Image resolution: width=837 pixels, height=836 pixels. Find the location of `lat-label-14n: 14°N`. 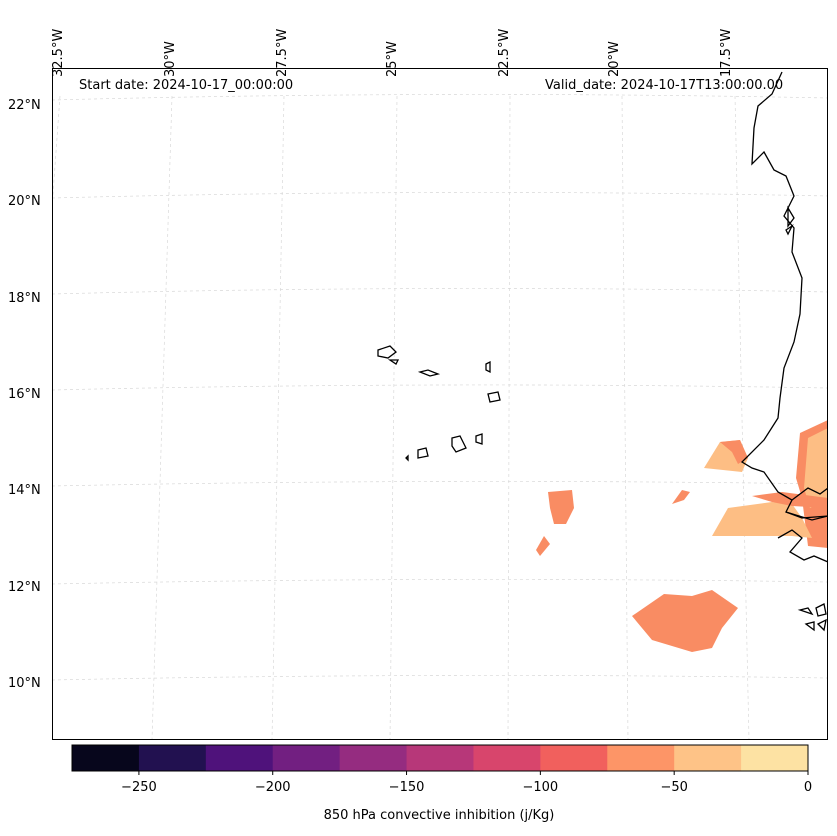

lat-label-14n: 14°N is located at coordinates (24, 490).